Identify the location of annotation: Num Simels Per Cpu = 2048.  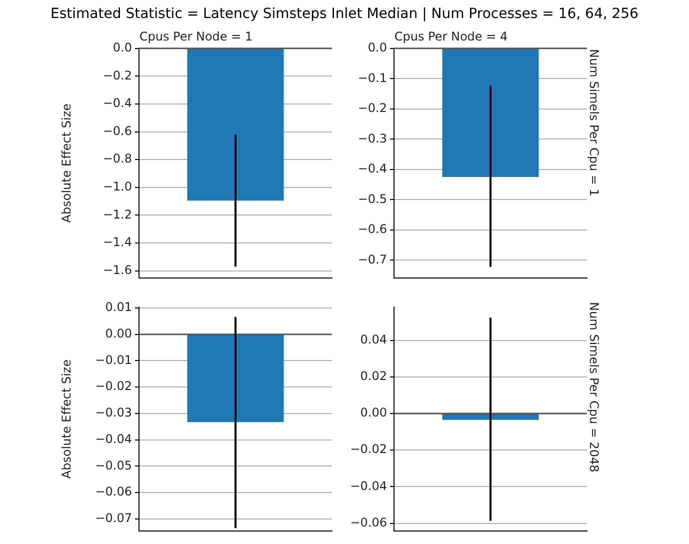
(594, 388).